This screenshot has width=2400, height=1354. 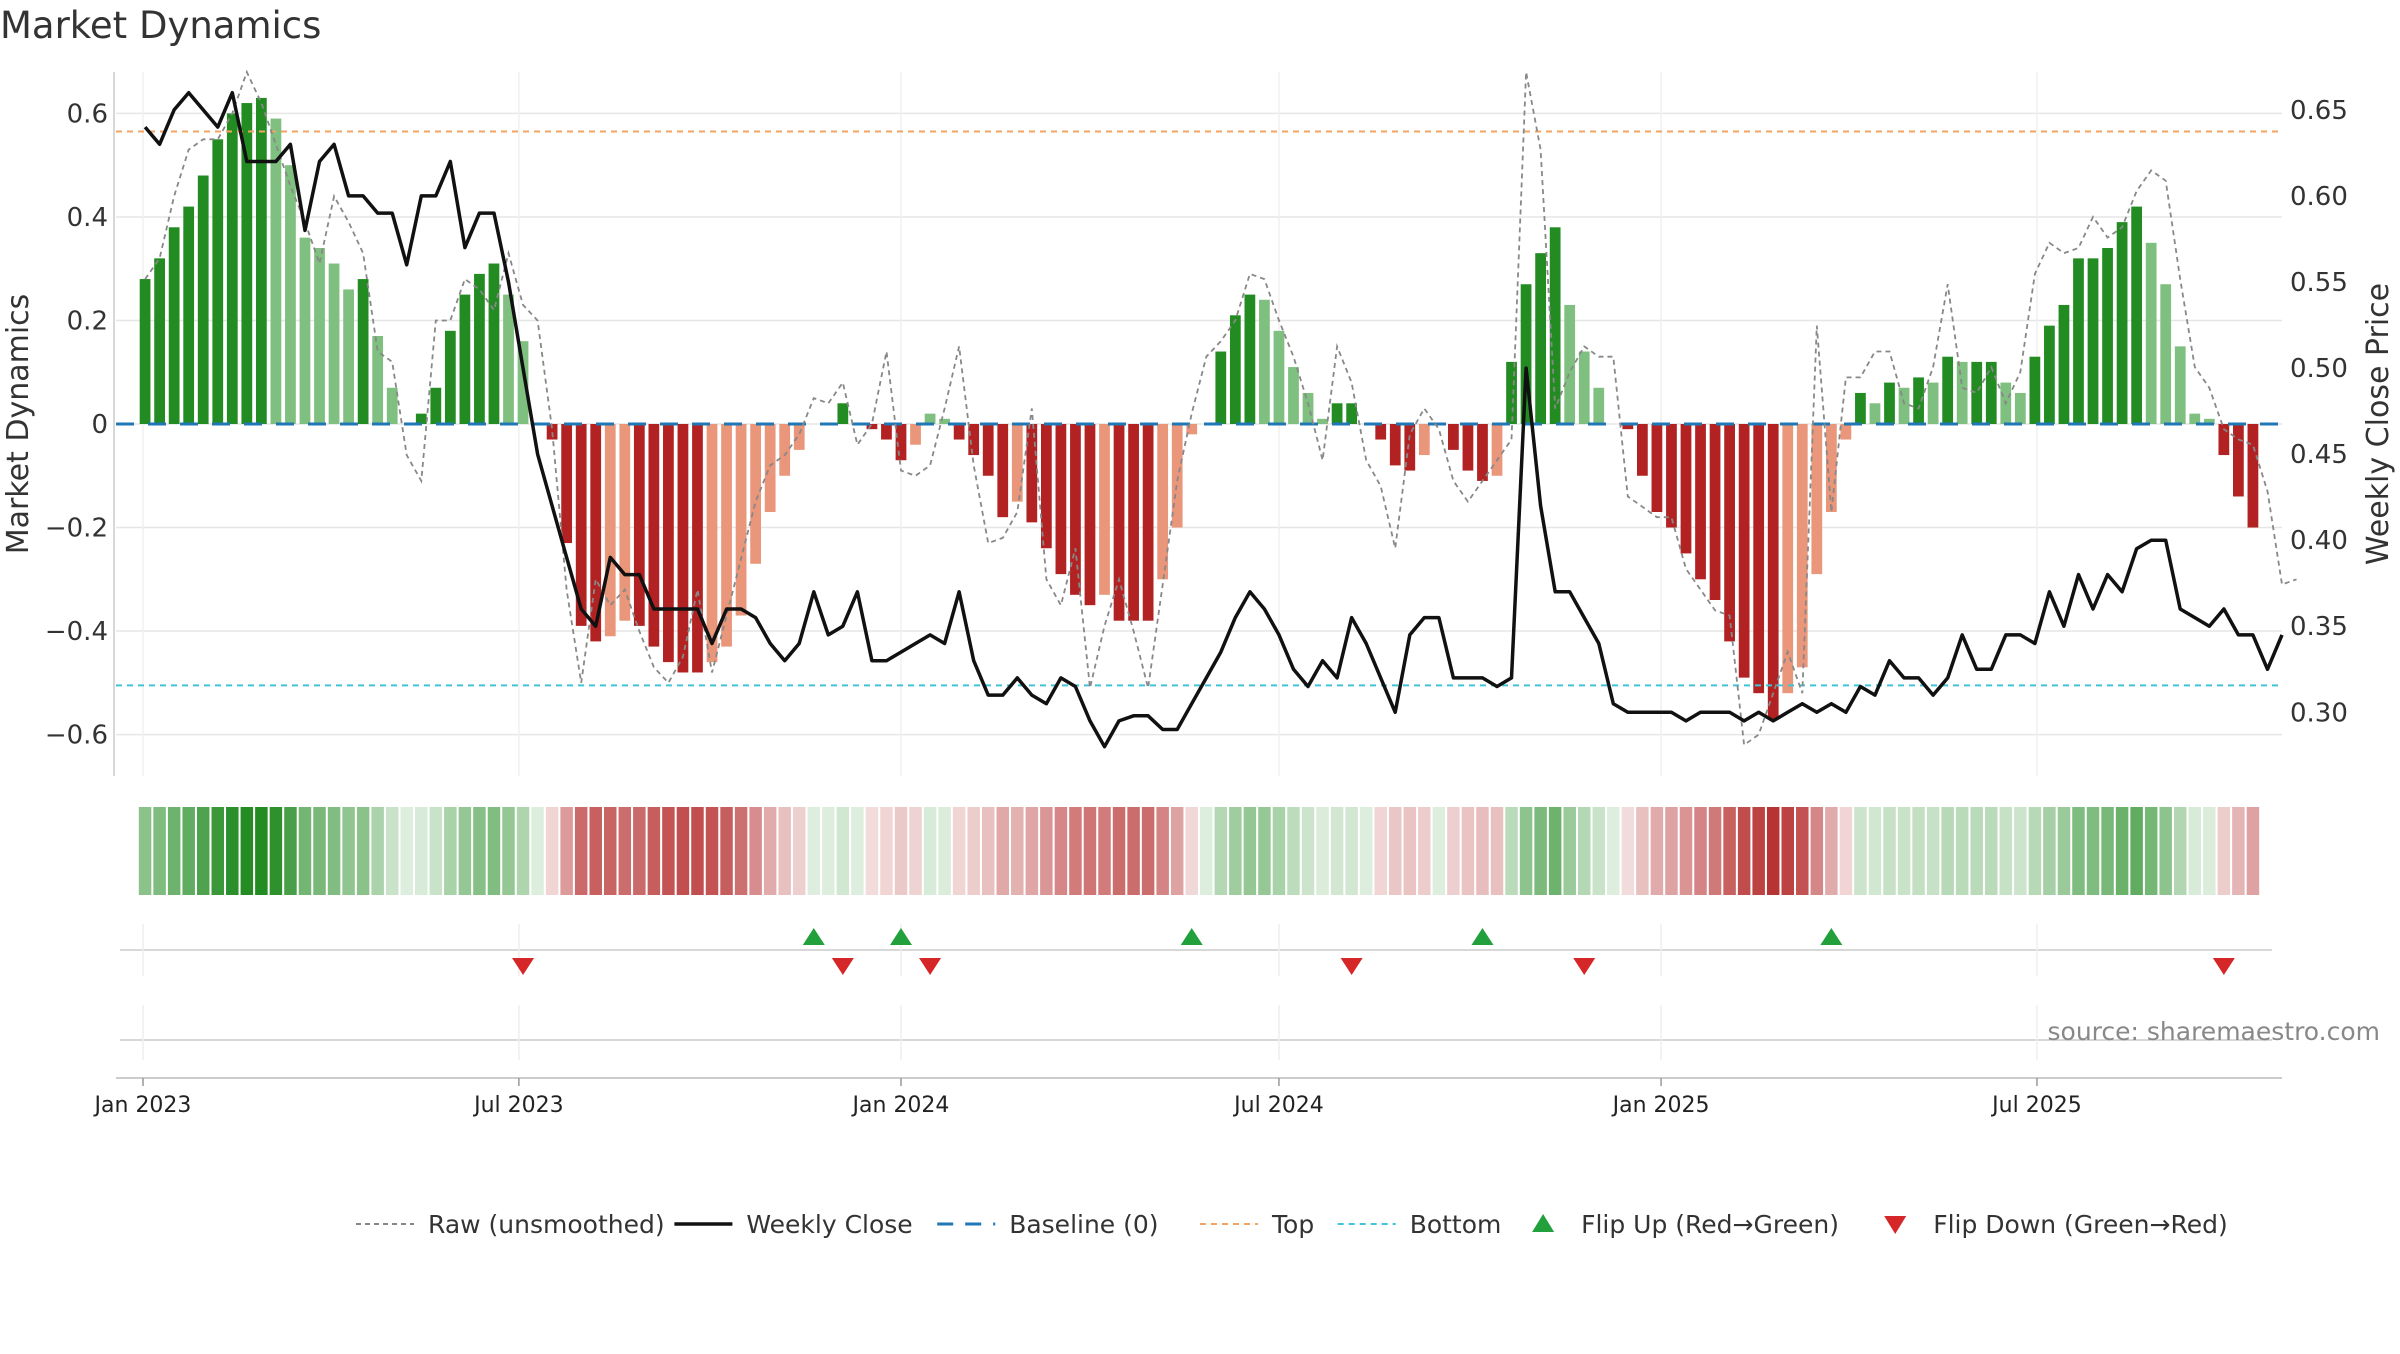 I want to click on time-tick-label: Jan 2025, so click(x=1660, y=1105).